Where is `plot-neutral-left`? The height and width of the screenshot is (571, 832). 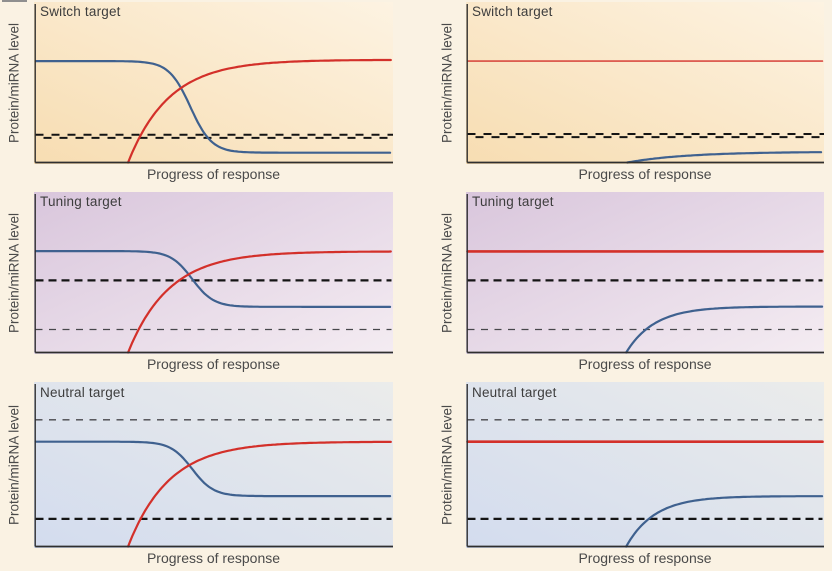 plot-neutral-left is located at coordinates (213, 466).